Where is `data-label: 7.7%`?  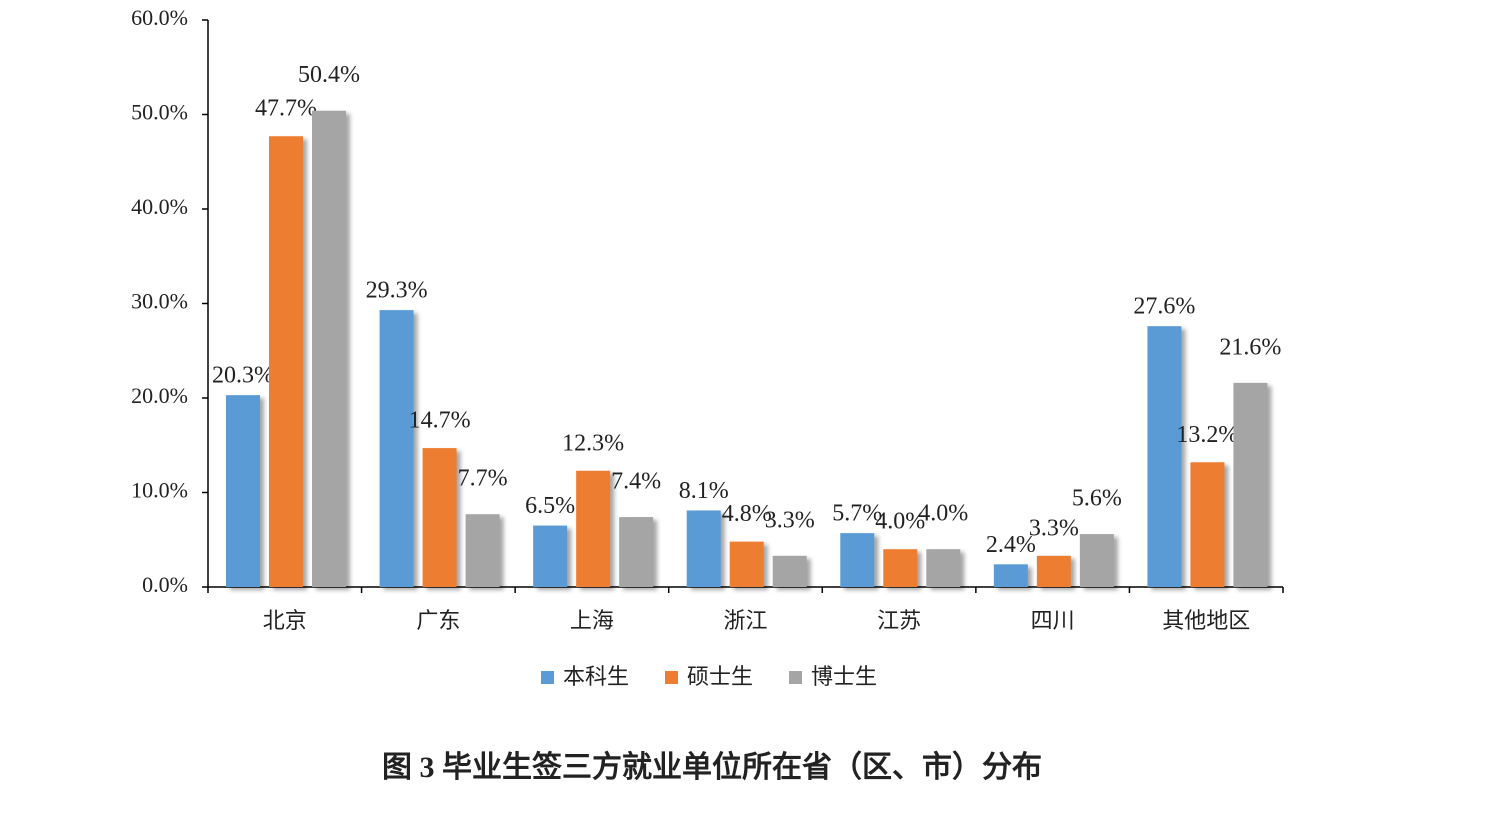 data-label: 7.7% is located at coordinates (483, 479).